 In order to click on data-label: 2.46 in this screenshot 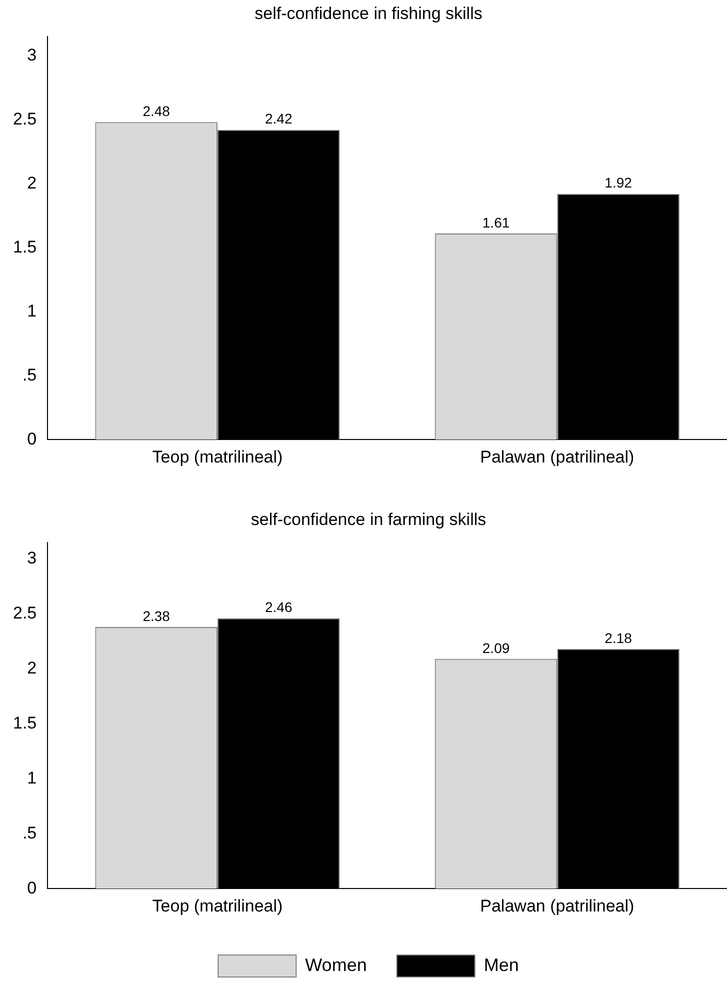, I will do `click(278, 607)`.